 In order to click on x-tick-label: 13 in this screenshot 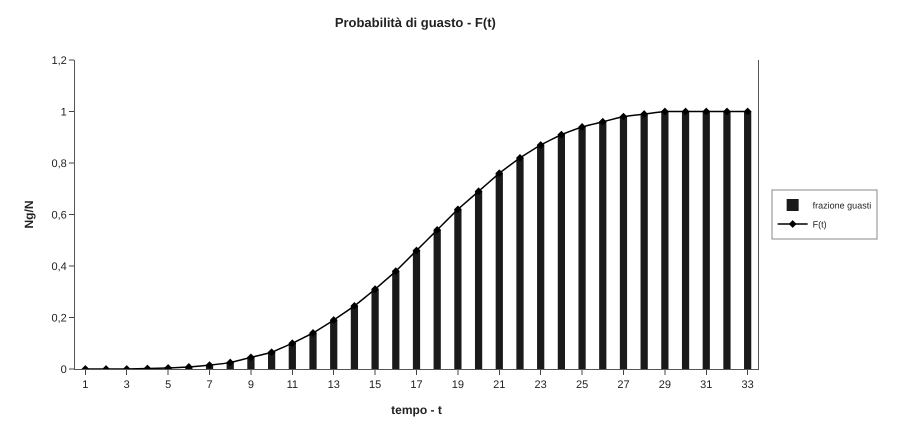, I will do `click(334, 385)`.